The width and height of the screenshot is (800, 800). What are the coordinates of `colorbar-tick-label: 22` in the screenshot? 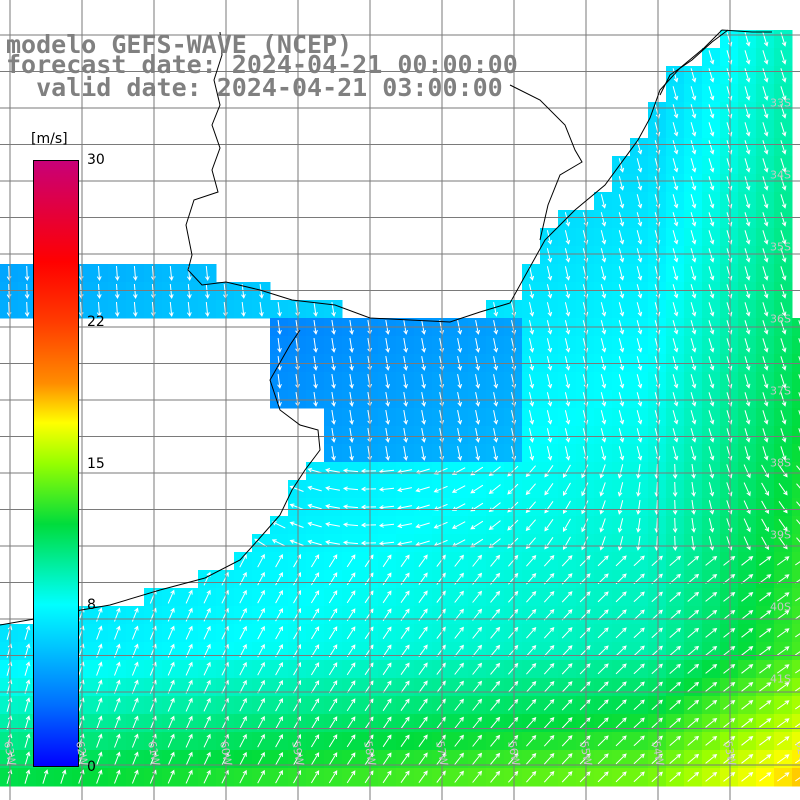 It's located at (96, 321).